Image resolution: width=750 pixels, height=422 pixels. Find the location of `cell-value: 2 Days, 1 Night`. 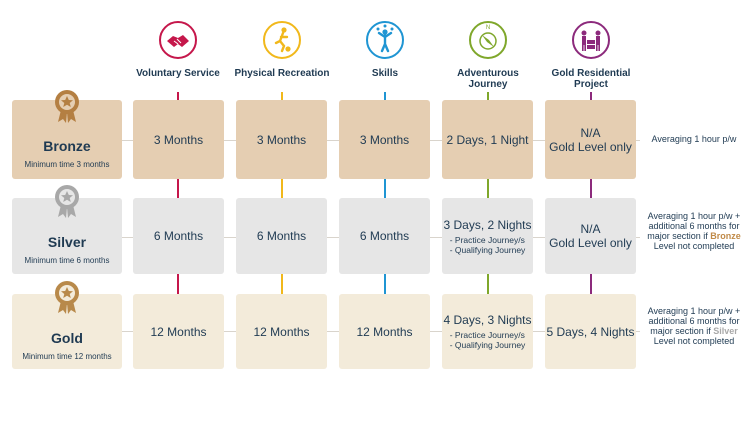

cell-value: 2 Days, 1 Night is located at coordinates (487, 139).